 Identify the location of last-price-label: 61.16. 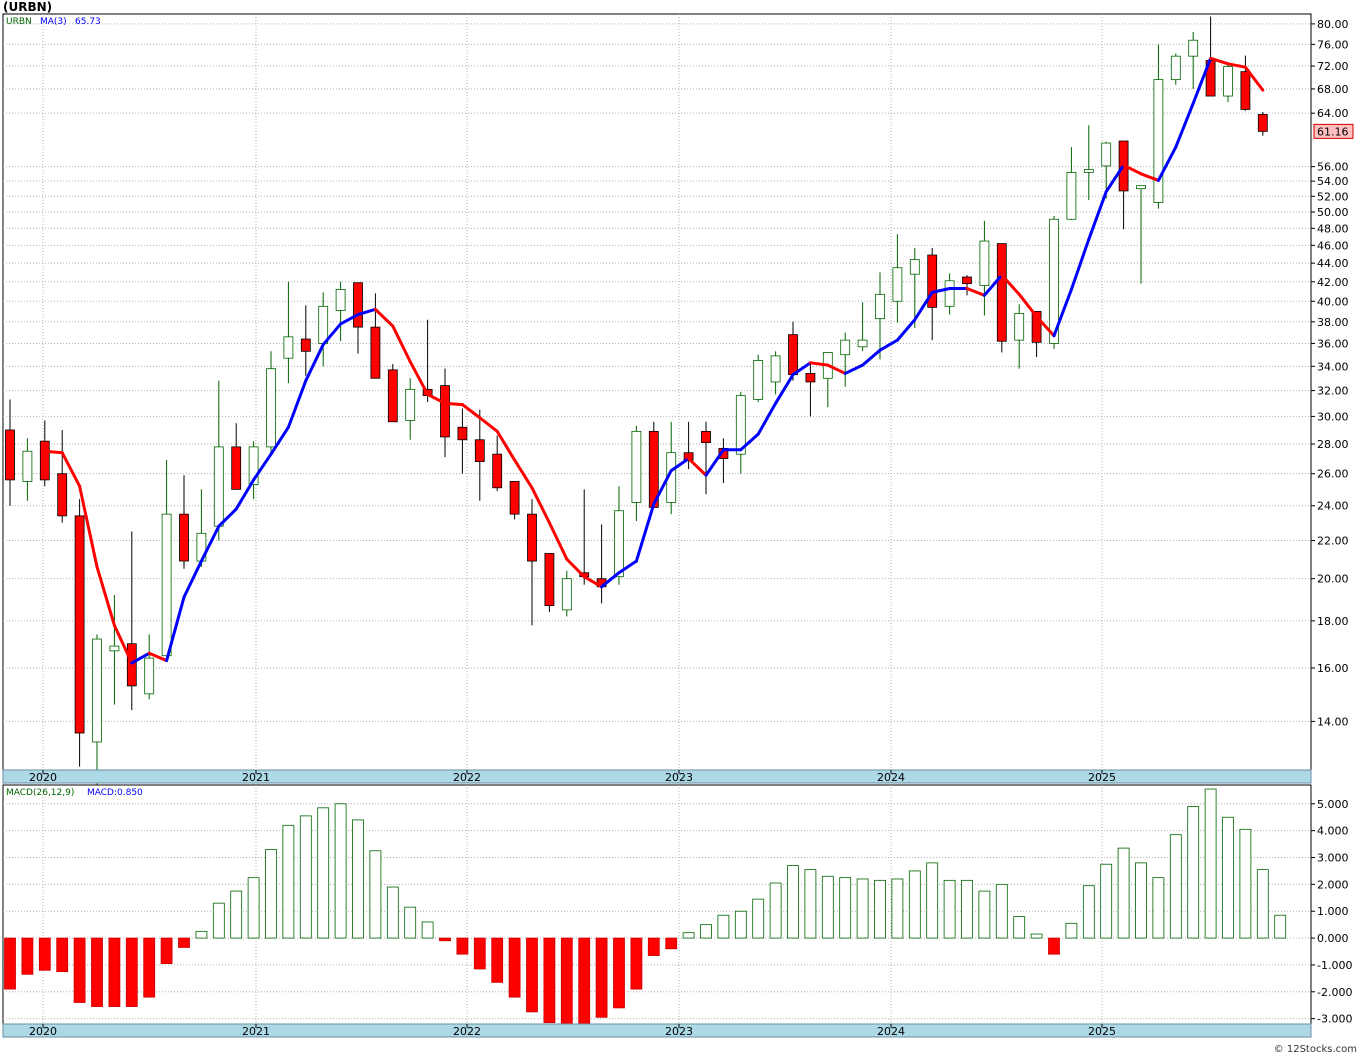
(1333, 131).